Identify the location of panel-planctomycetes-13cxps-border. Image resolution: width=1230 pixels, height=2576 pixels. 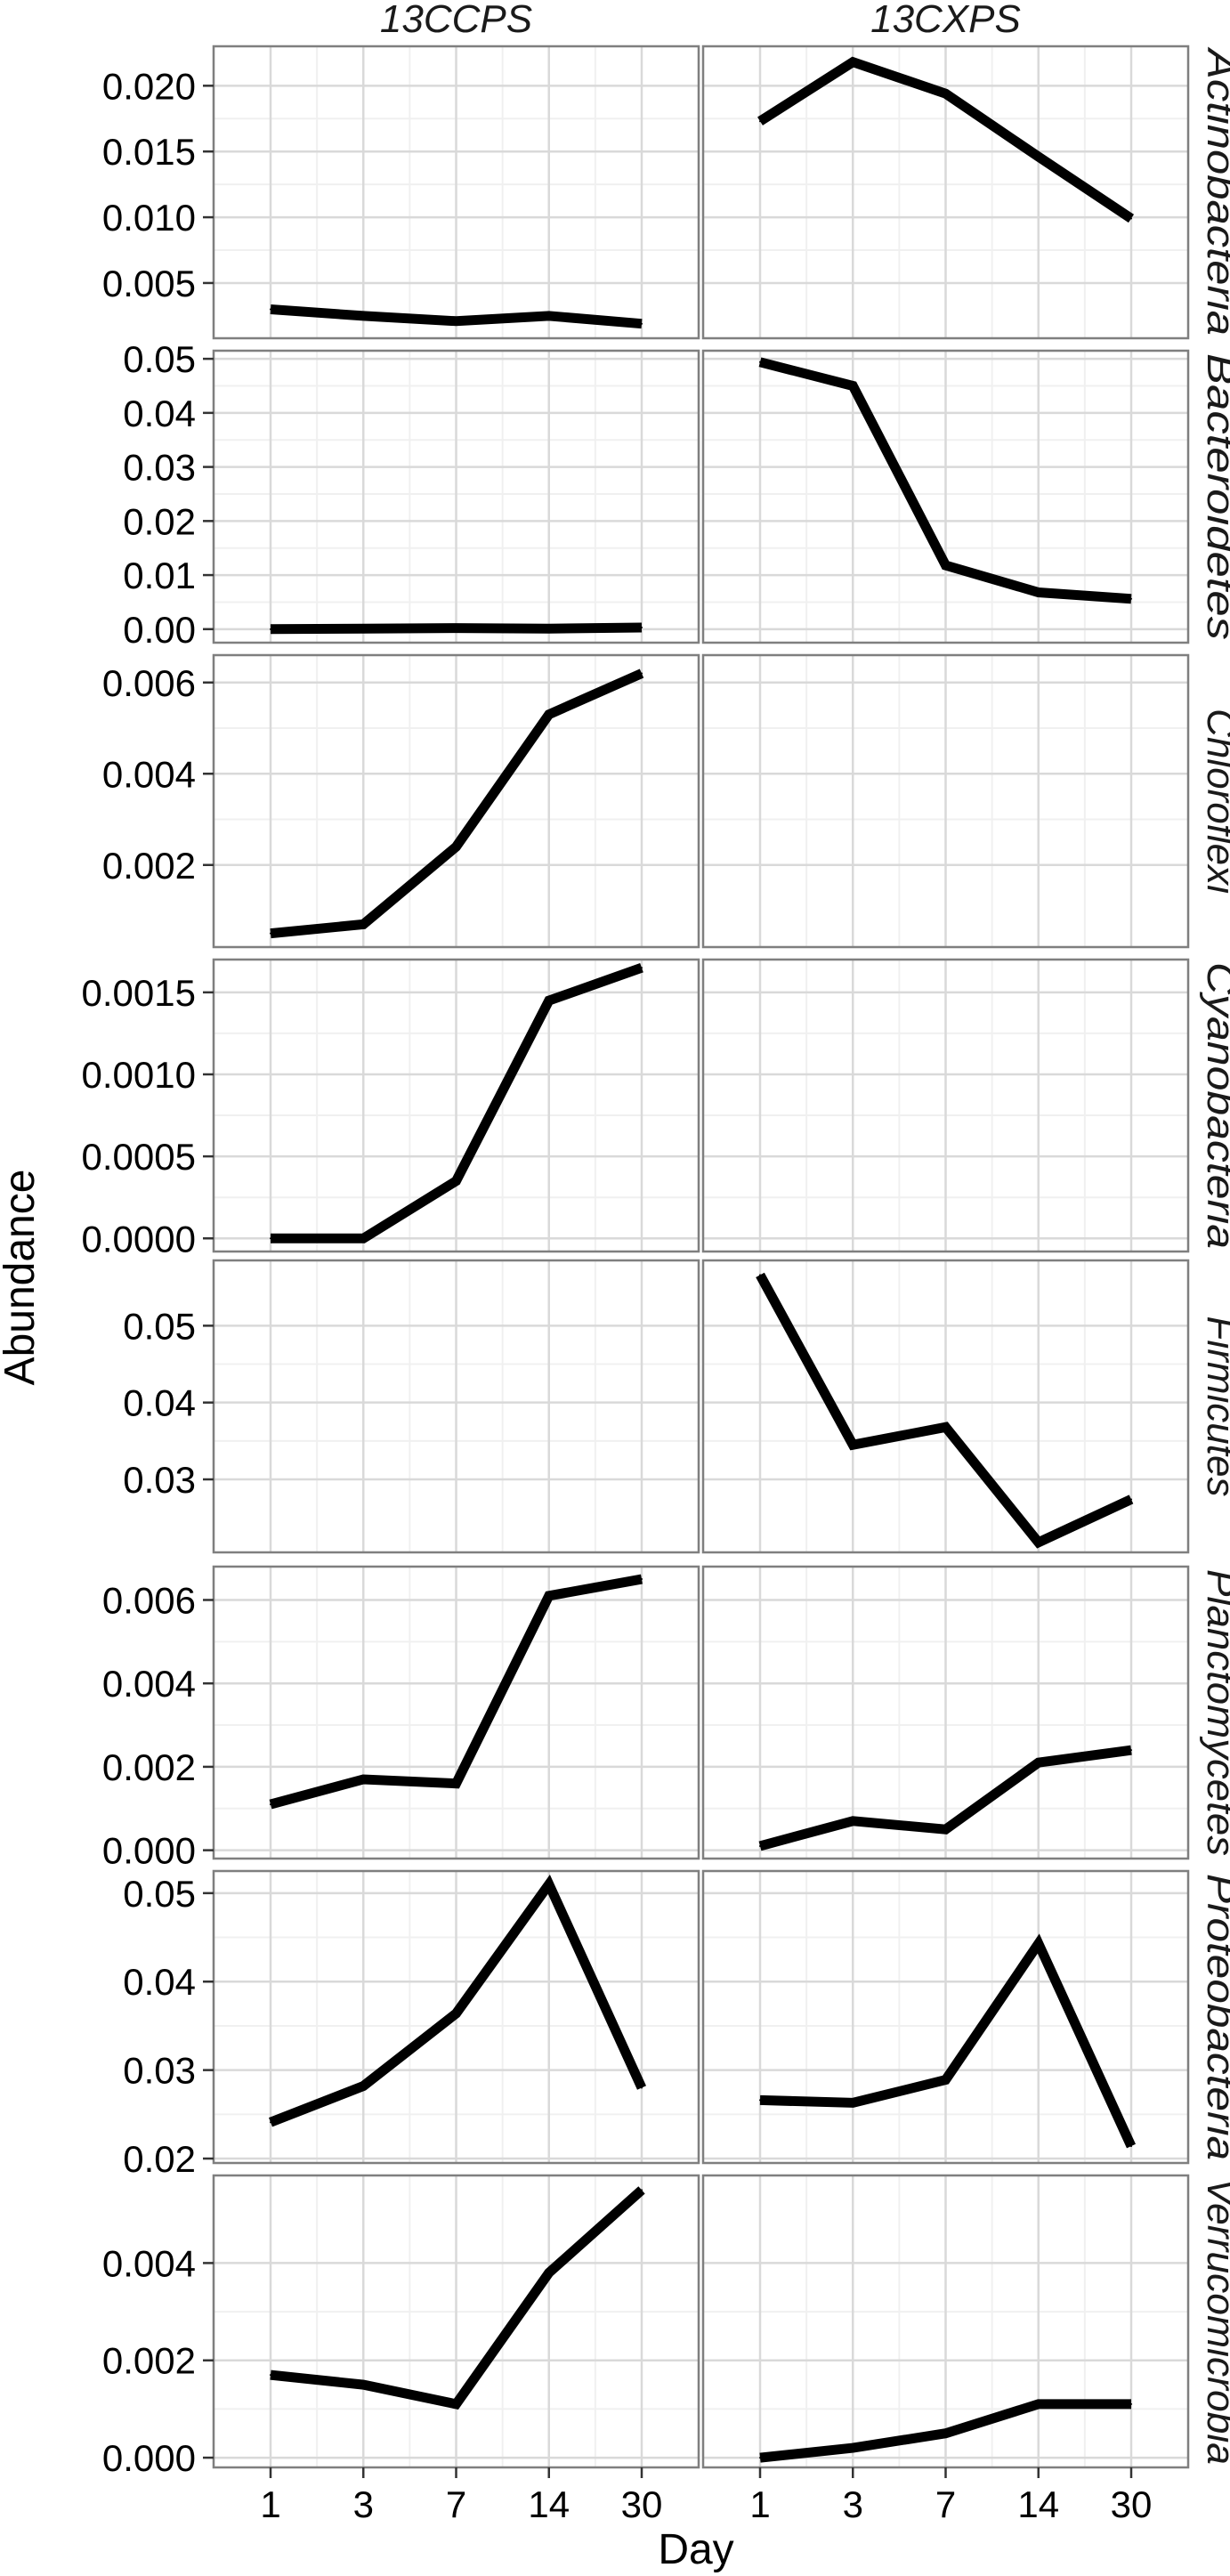
(945, 1713).